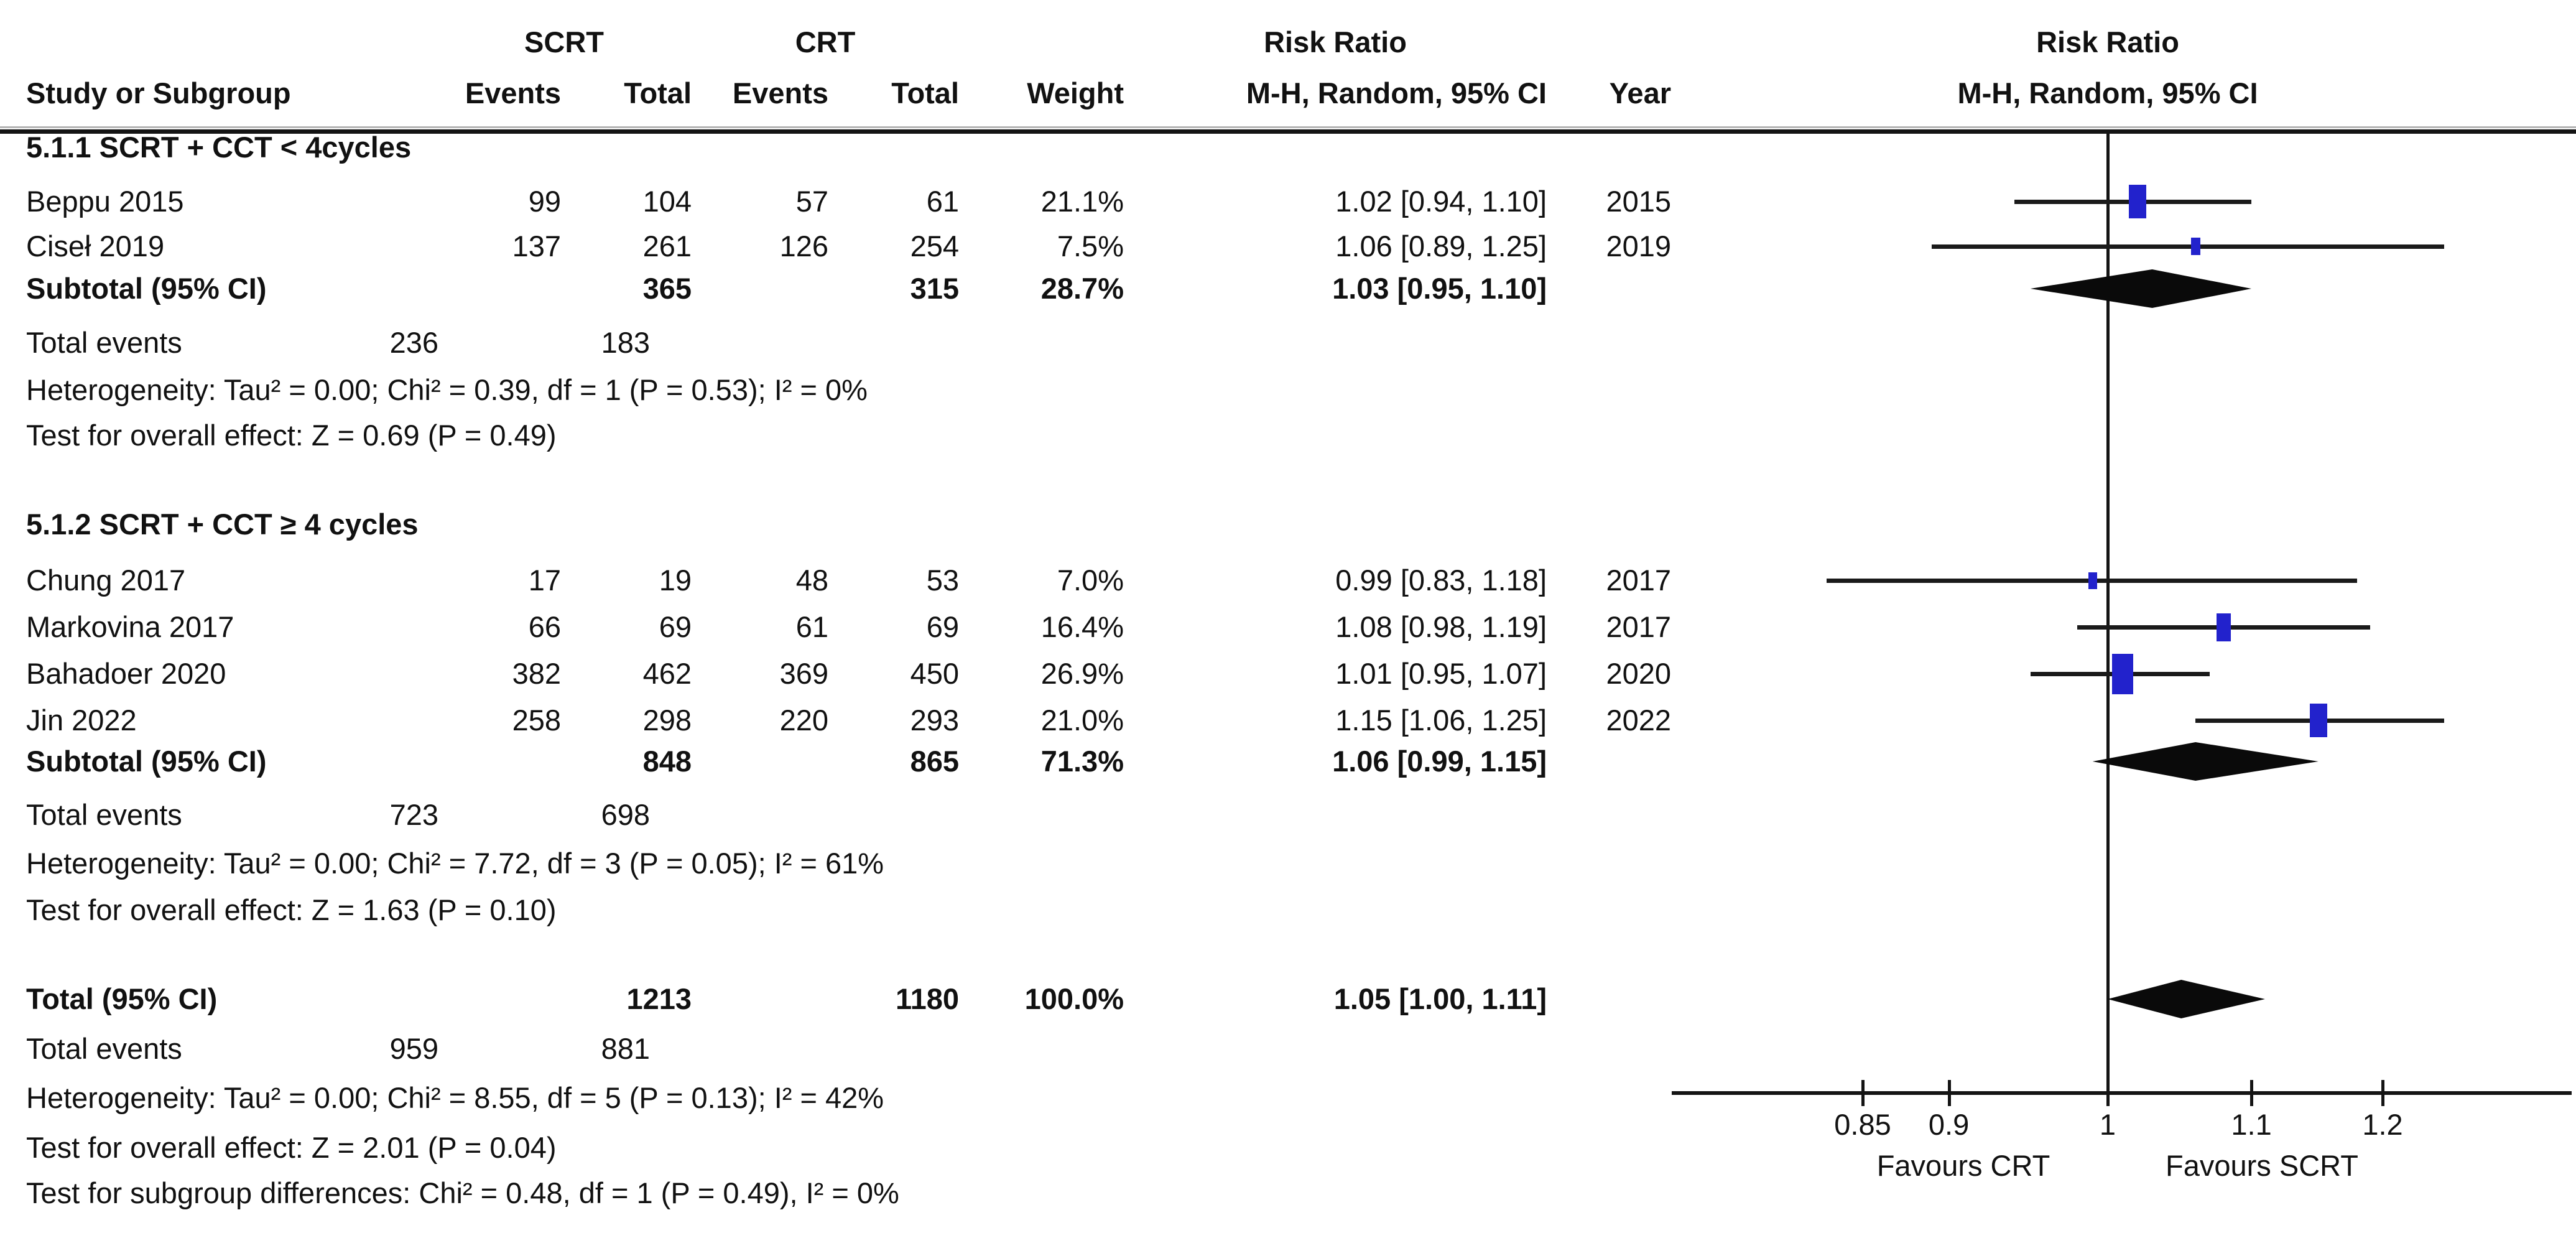  What do you see at coordinates (223, 524) in the screenshot?
I see `subgroup-title: 5.1.2 SCRT + CCT ≥ 4 cycles` at bounding box center [223, 524].